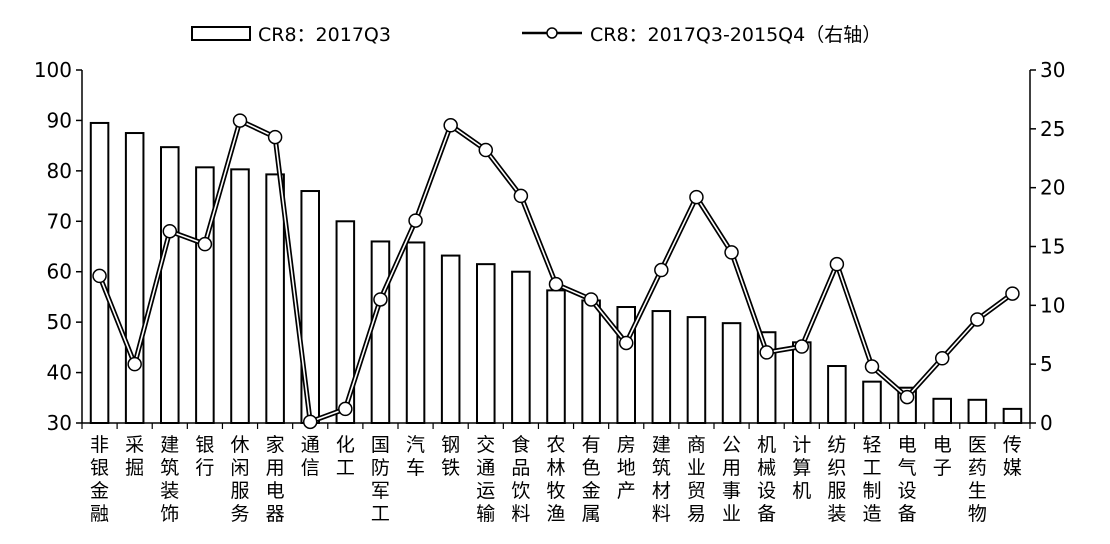 The width and height of the screenshot is (1110, 544). What do you see at coordinates (1046, 364) in the screenshot?
I see `y-right-tick-label: 5` at bounding box center [1046, 364].